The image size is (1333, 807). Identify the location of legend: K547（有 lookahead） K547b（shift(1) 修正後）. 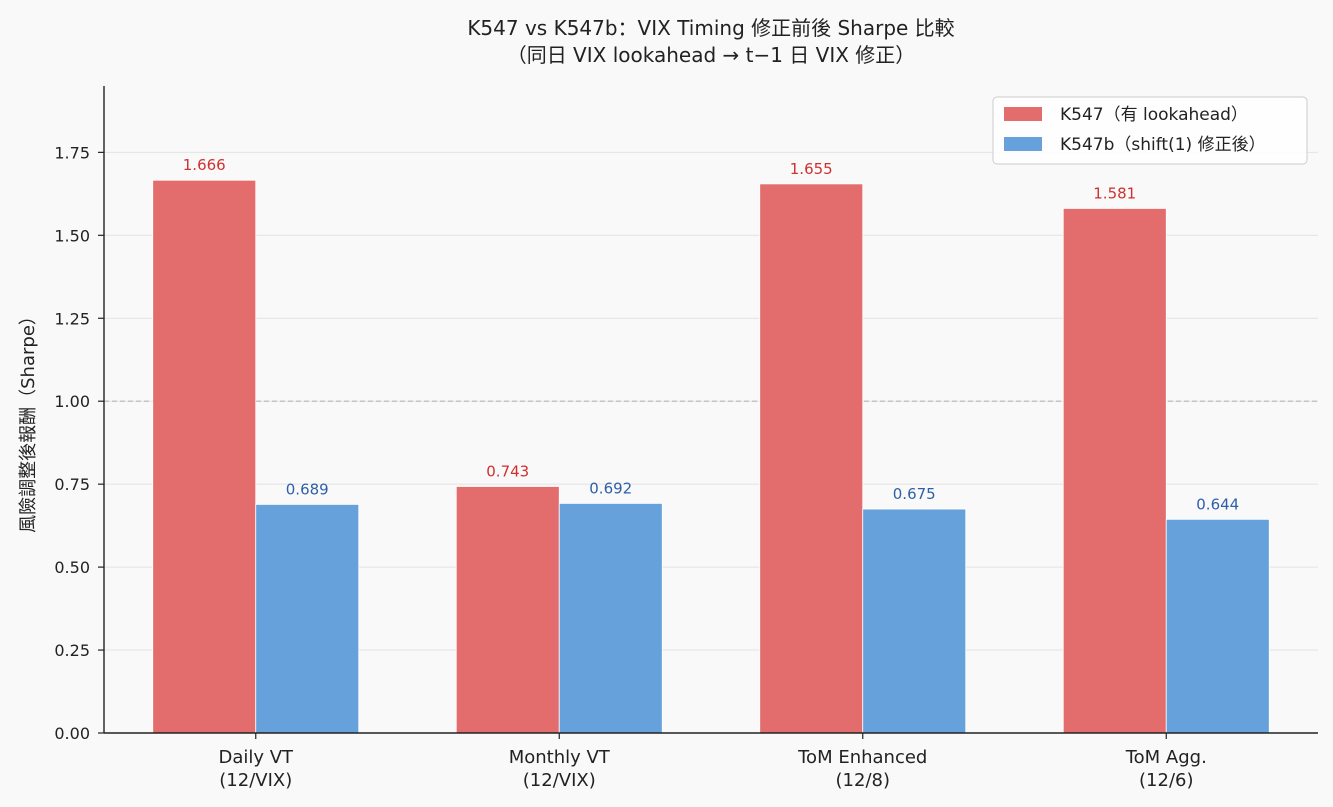
(1150, 130).